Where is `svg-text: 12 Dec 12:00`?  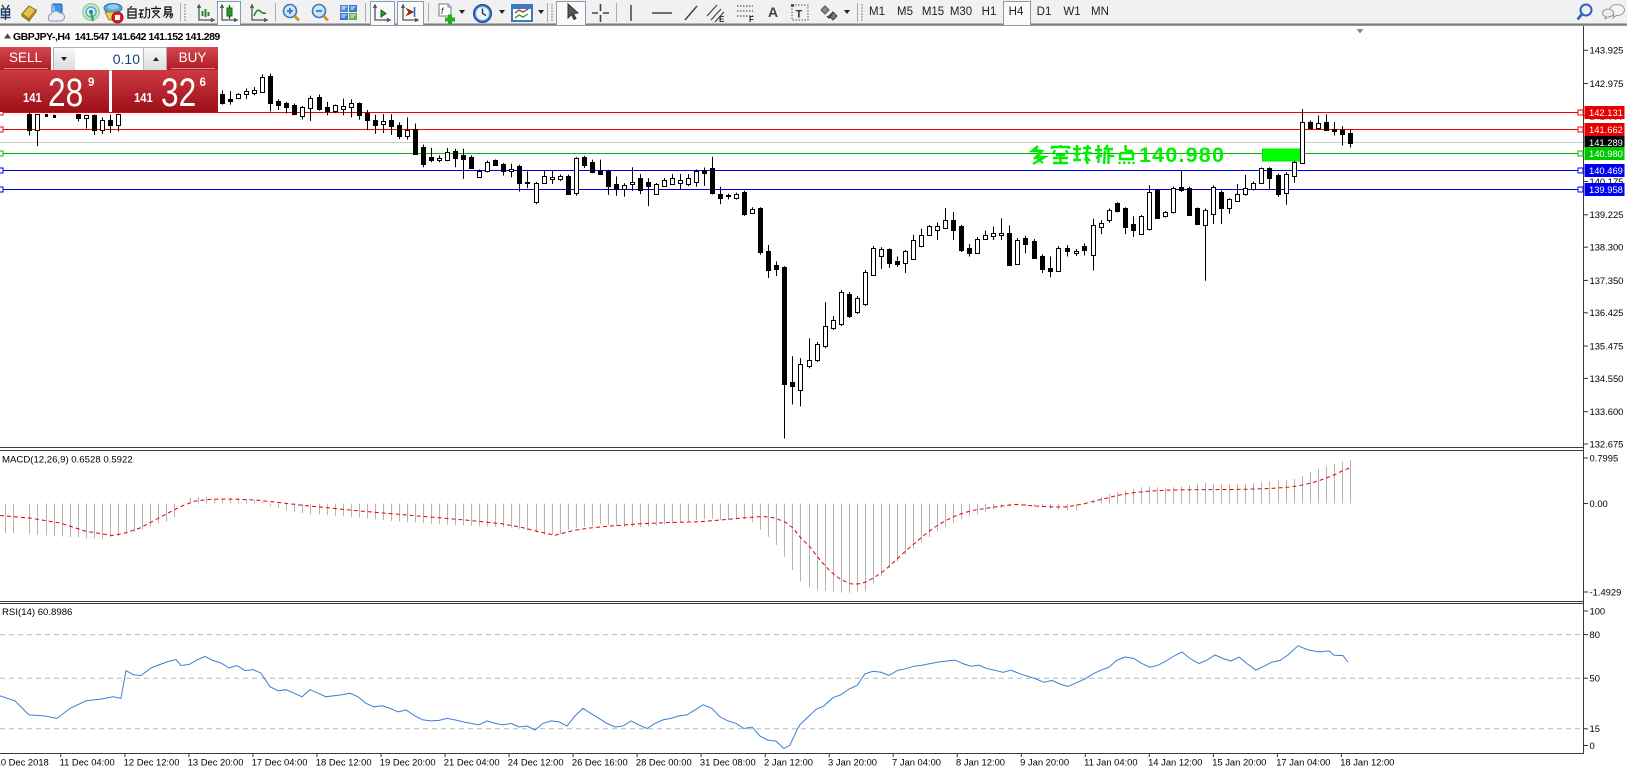
svg-text: 12 Dec 12:00 is located at coordinates (152, 762).